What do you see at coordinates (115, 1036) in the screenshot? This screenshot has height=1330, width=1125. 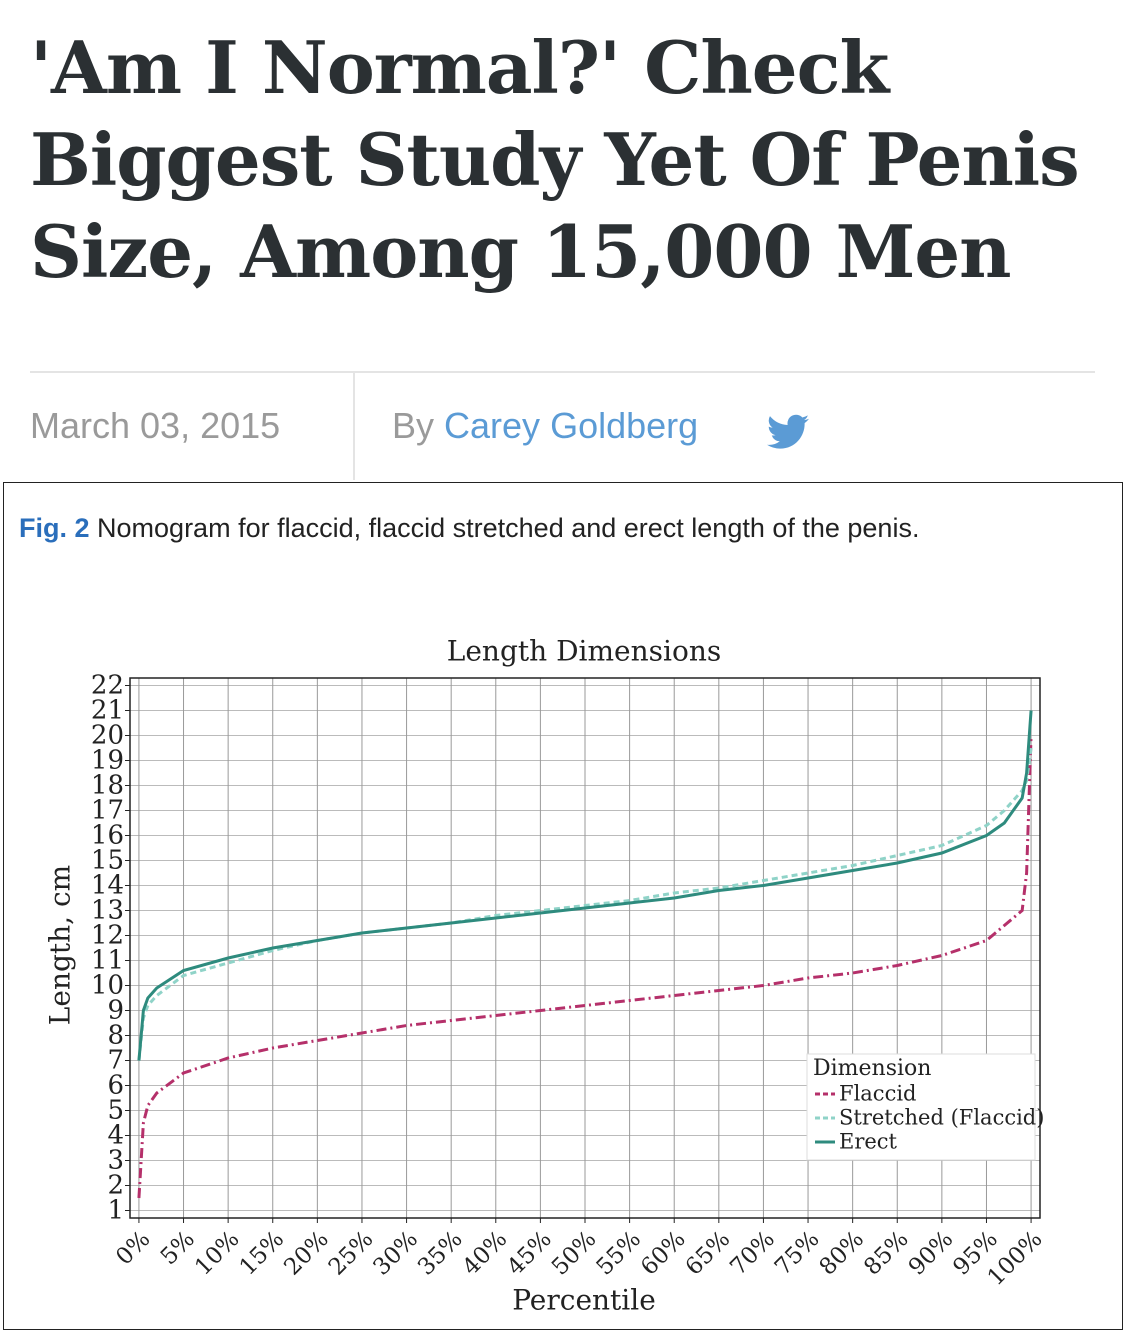 I see `y-tick-label: 8` at bounding box center [115, 1036].